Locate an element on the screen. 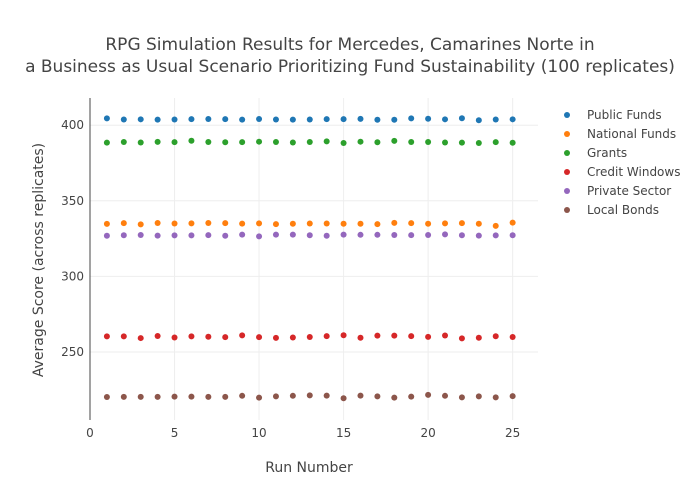 The width and height of the screenshot is (700, 504). legend-marker-public-funds is located at coordinates (567, 115).